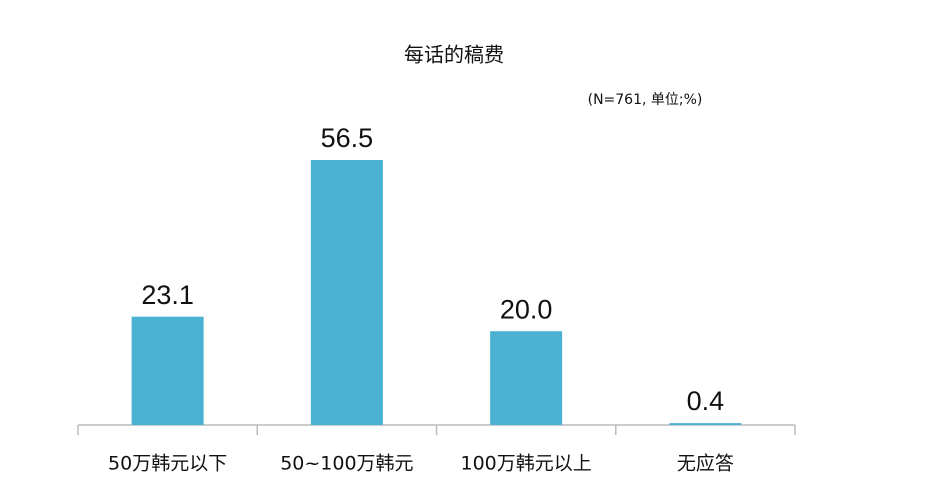  What do you see at coordinates (706, 401) in the screenshot?
I see `value-label: 0.4` at bounding box center [706, 401].